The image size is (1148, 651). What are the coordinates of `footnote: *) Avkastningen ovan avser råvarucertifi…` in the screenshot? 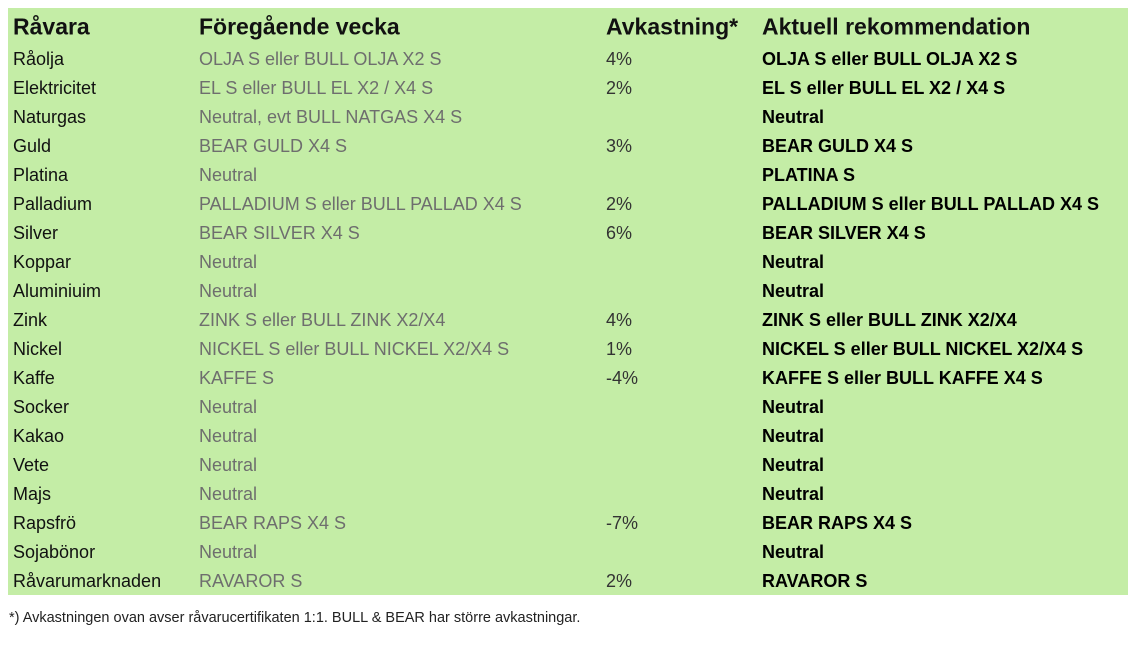 It's located at (295, 618).